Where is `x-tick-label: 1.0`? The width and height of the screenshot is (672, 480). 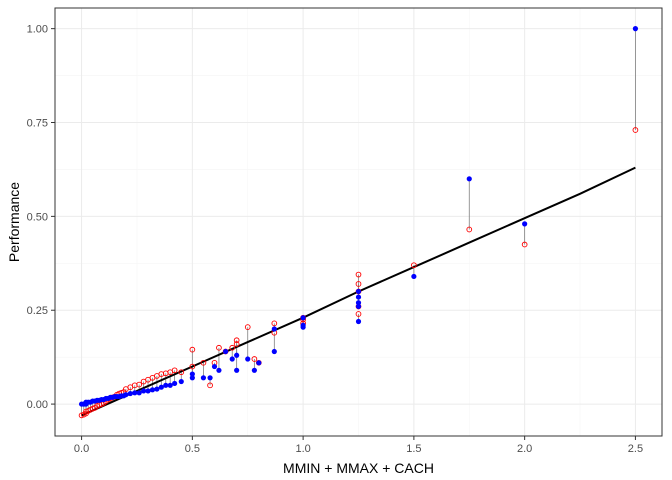 x-tick-label: 1.0 is located at coordinates (302, 449).